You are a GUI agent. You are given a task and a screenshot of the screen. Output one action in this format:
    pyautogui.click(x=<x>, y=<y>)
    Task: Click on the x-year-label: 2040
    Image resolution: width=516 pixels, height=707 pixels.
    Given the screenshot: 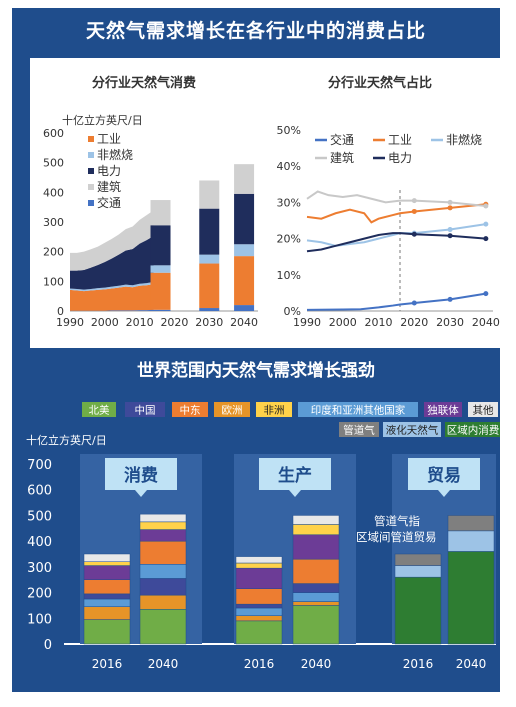 What is the action you would take?
    pyautogui.click(x=316, y=664)
    